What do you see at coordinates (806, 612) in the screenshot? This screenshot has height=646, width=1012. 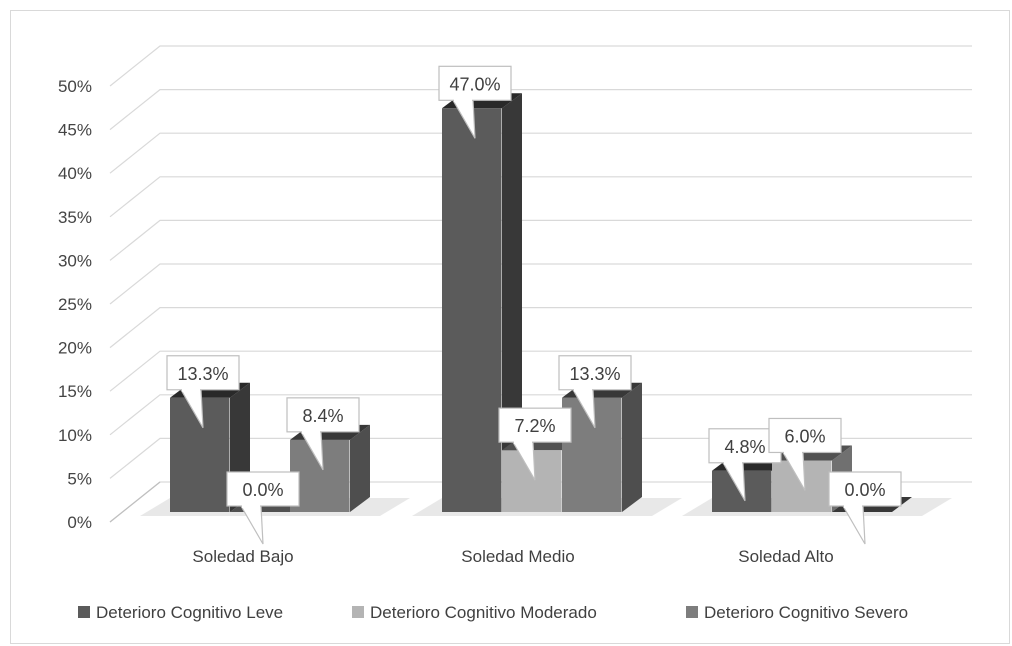 I see `legend-label: Deterioro Cognitivo Severo` at bounding box center [806, 612].